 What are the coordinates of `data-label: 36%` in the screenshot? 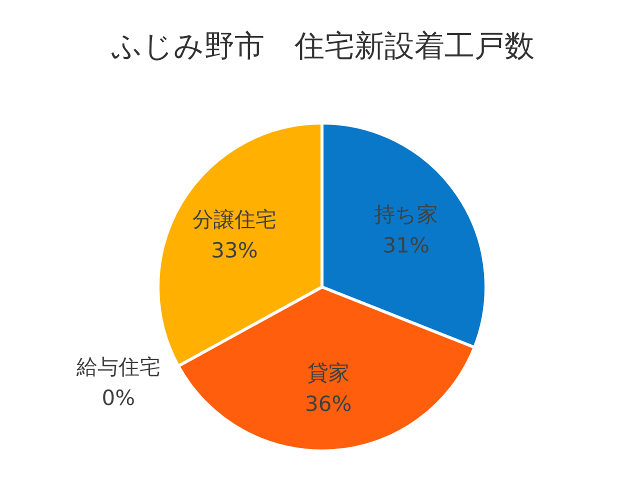 It's located at (328, 404).